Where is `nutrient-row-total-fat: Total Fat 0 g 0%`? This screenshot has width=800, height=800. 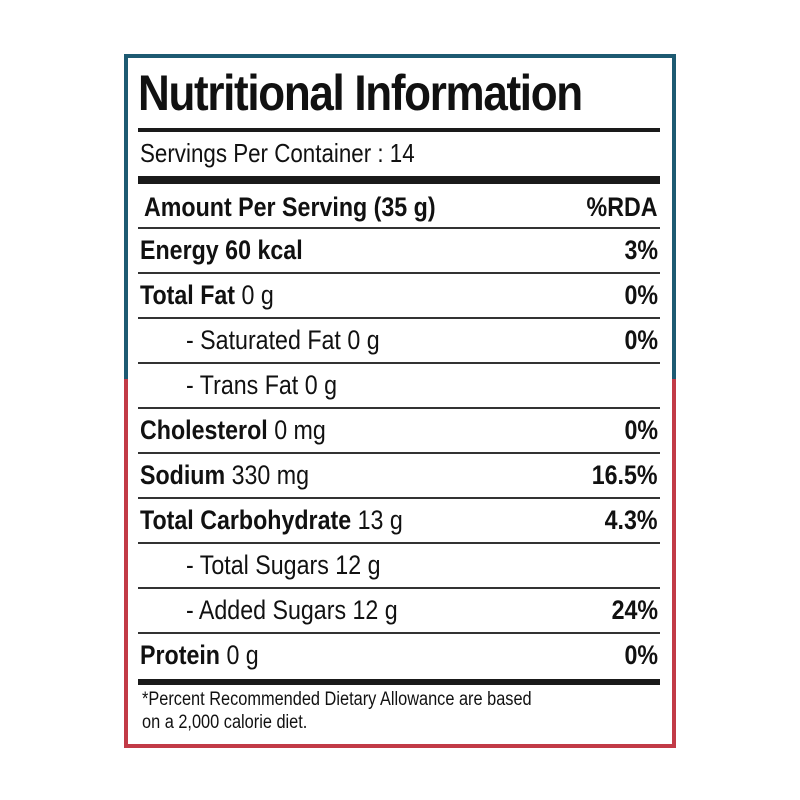
nutrient-row-total-fat: Total Fat 0 g 0% is located at coordinates (399, 296).